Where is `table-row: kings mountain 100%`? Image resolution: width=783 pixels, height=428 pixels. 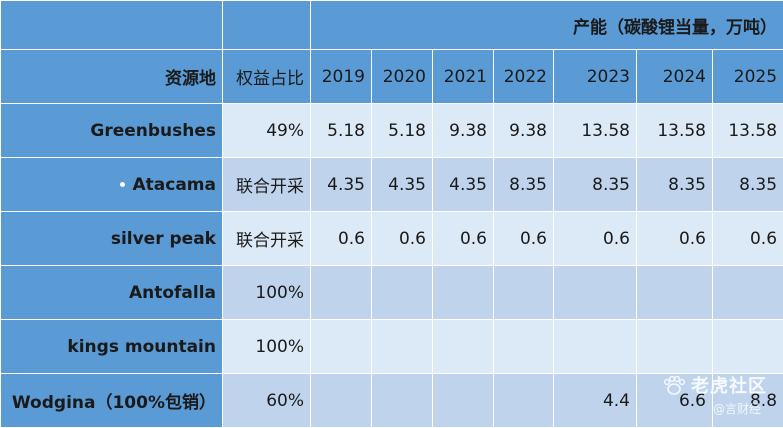 table-row: kings mountain 100% is located at coordinates (391, 346).